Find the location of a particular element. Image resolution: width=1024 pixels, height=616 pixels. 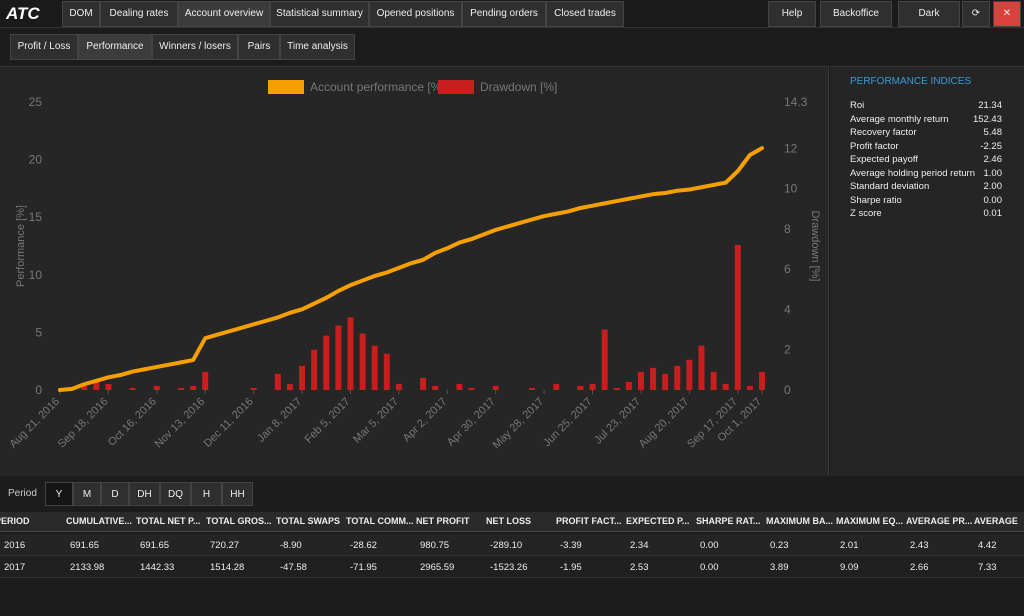

period-button: HH is located at coordinates (237, 494).